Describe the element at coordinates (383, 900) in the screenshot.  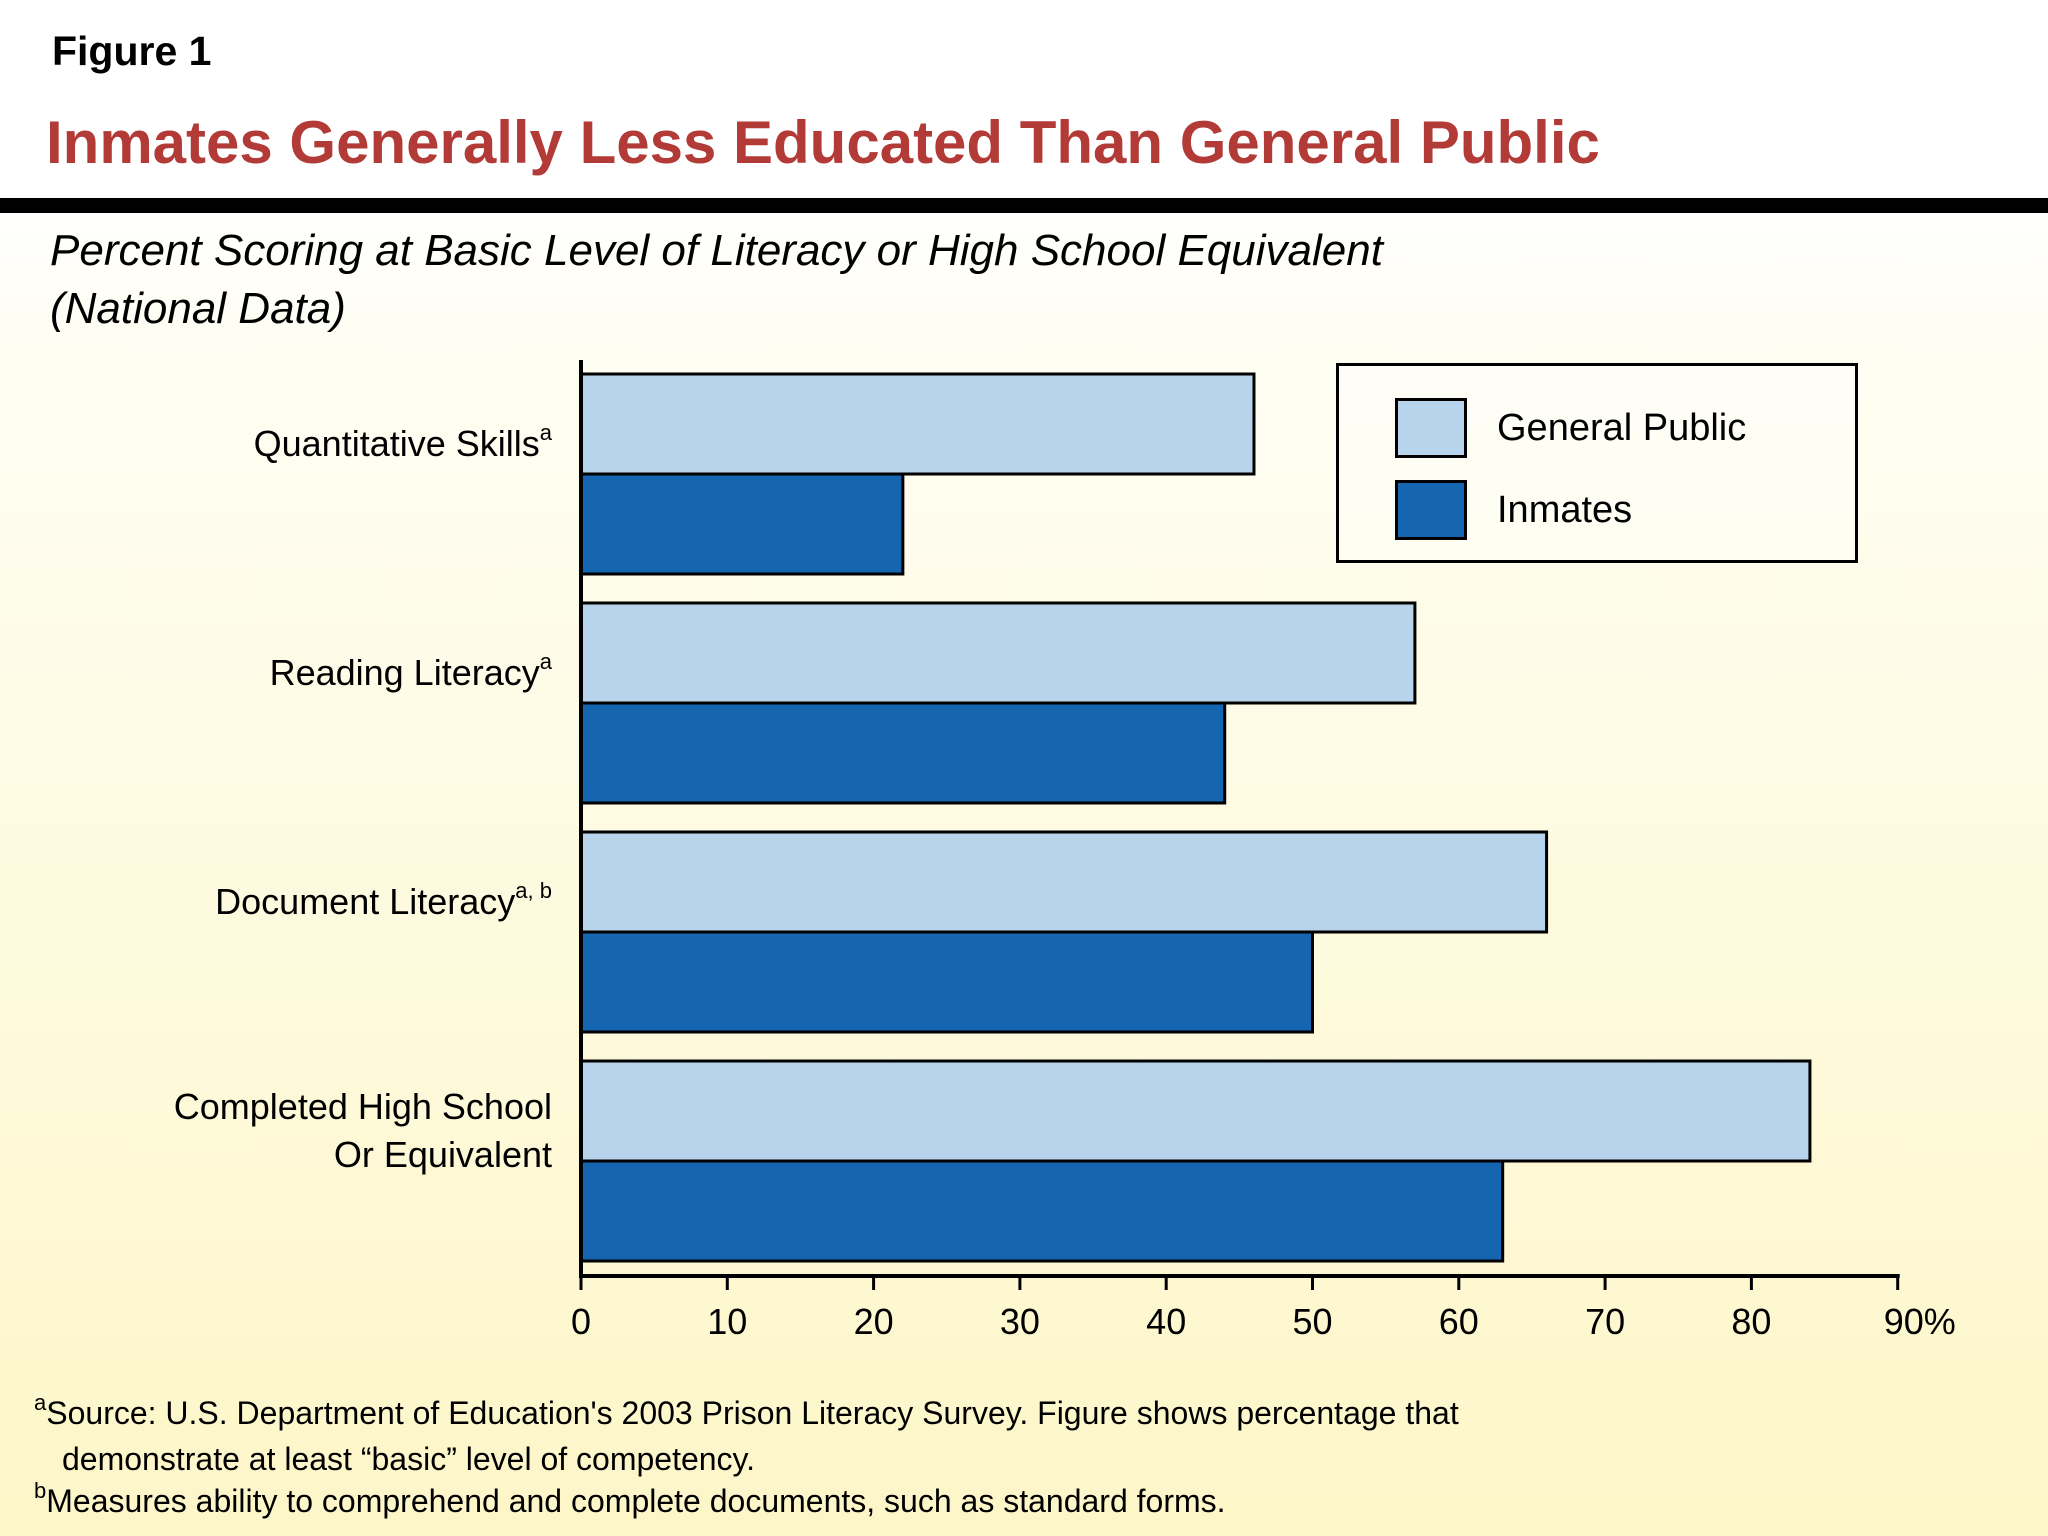
I see `category-label-line: Document Literacya, b` at that location.